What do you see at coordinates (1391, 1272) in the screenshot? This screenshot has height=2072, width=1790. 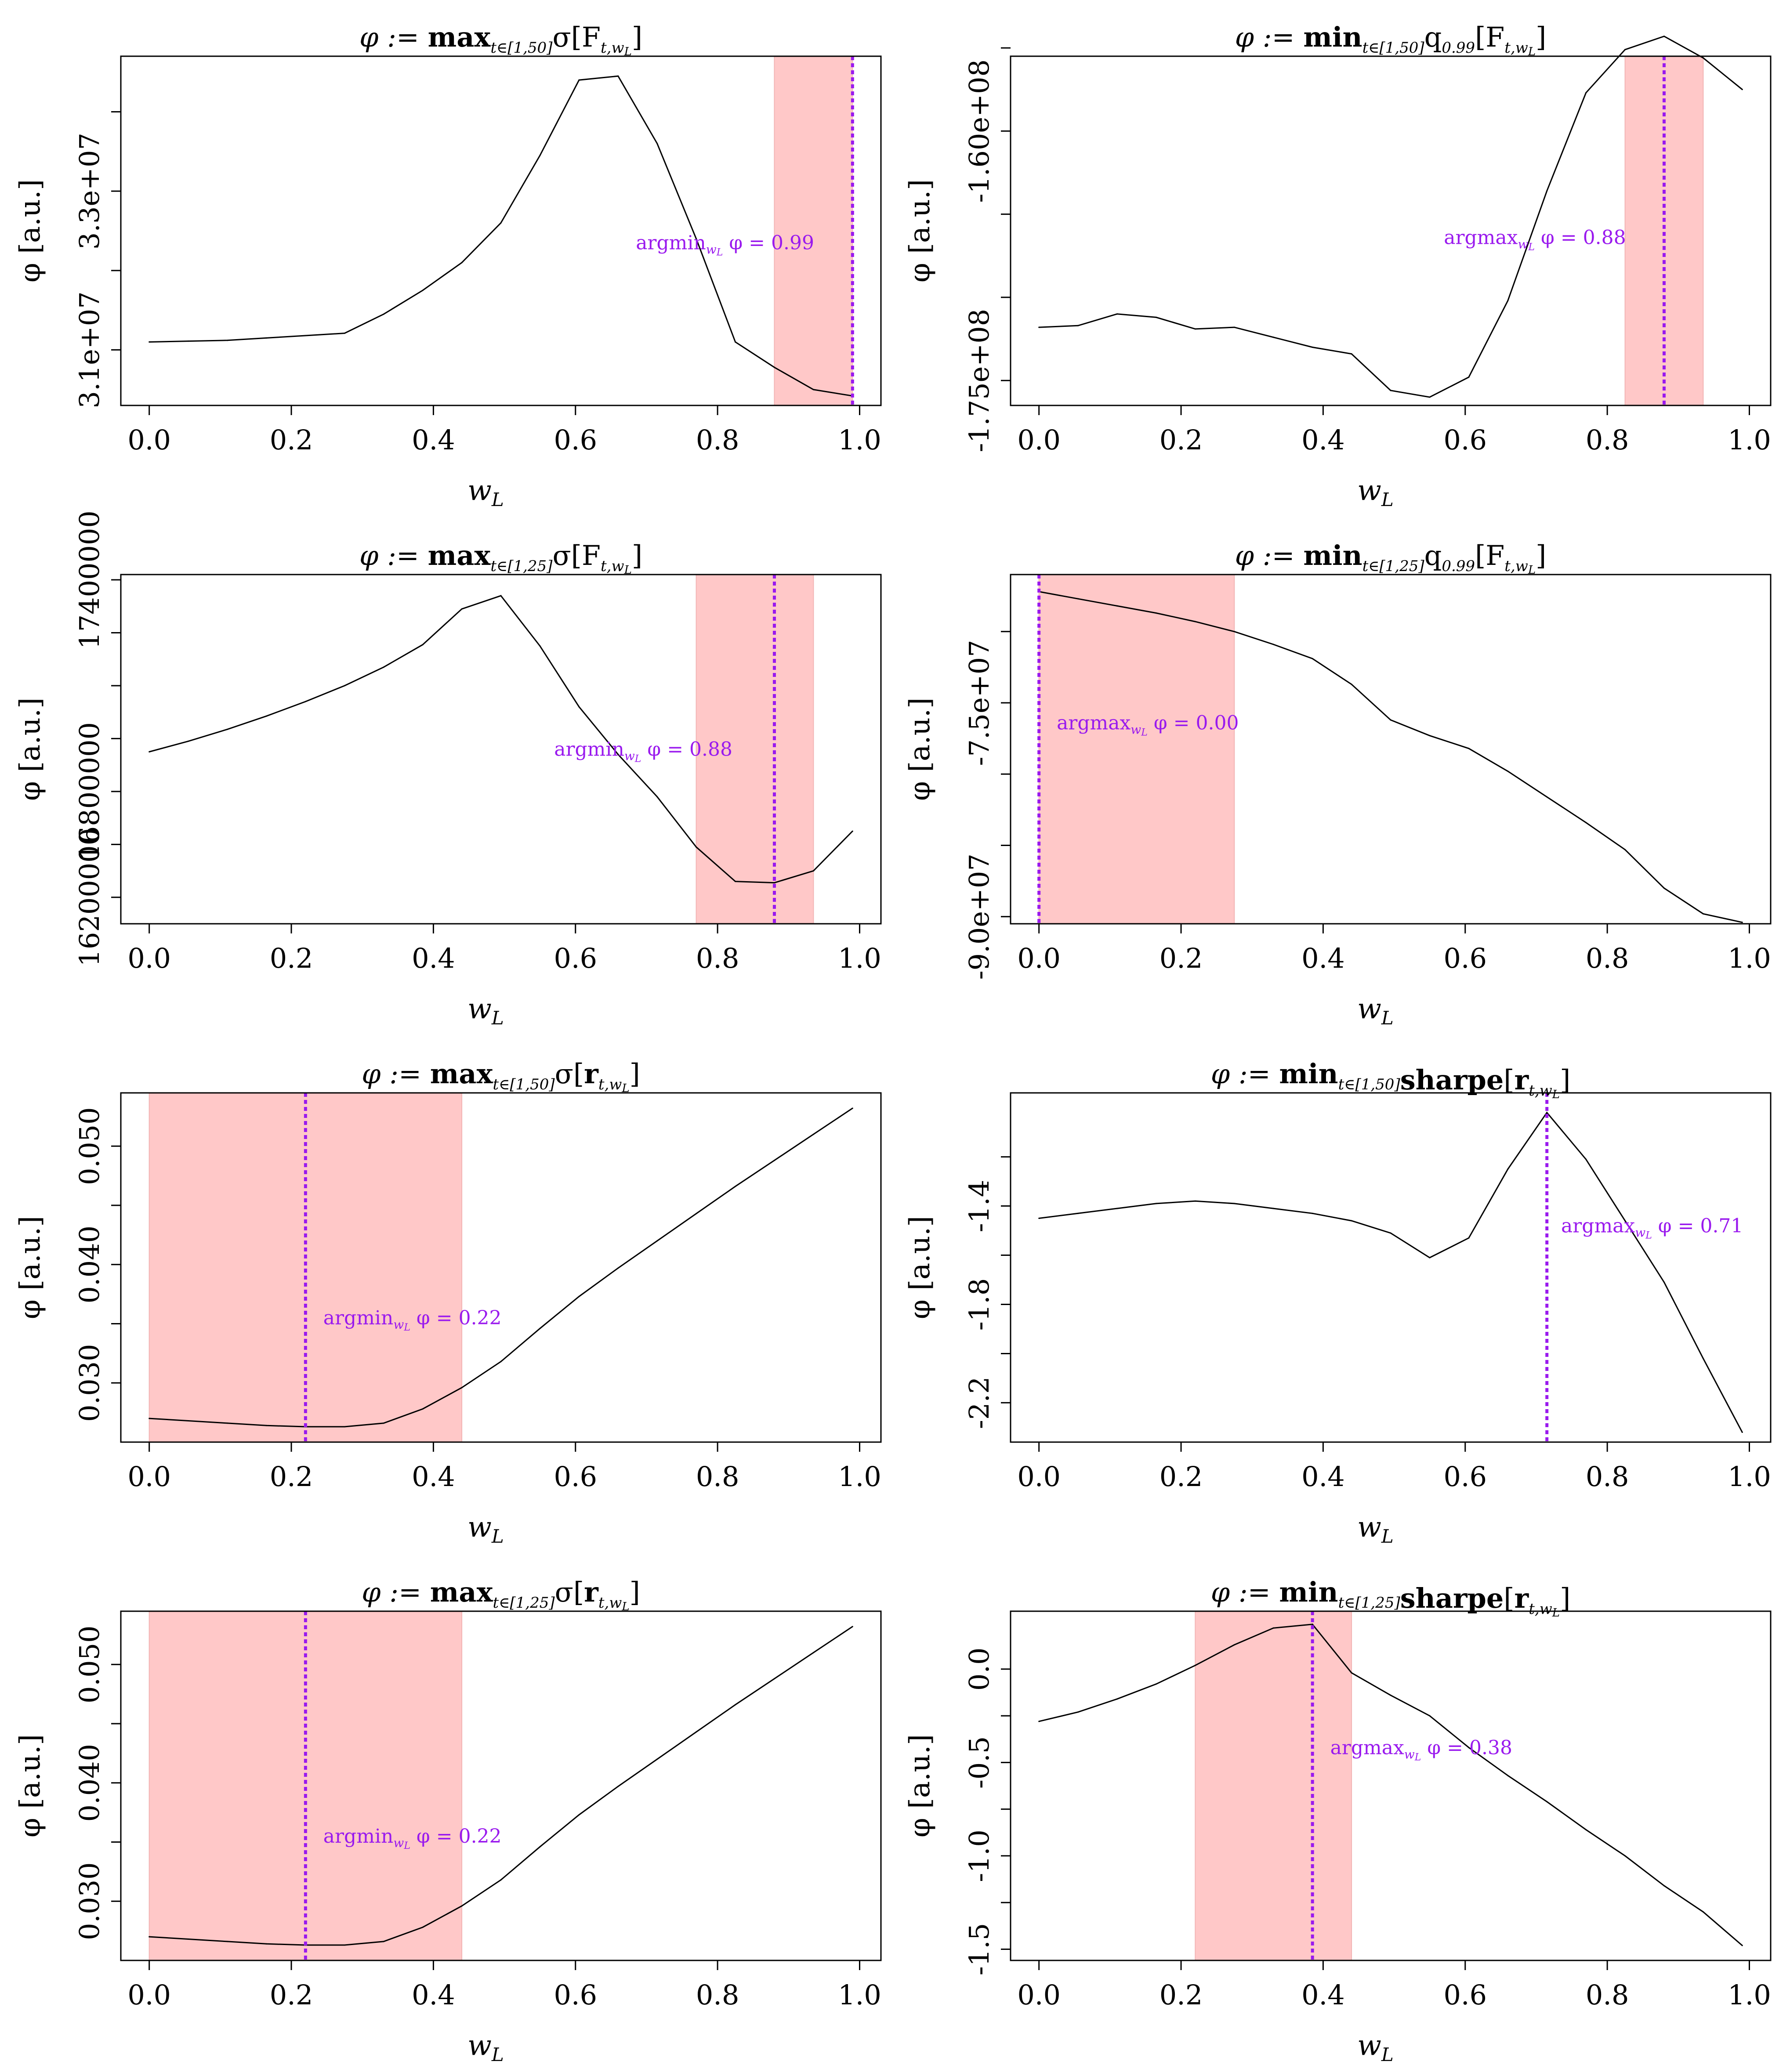 I see `series-line` at bounding box center [1391, 1272].